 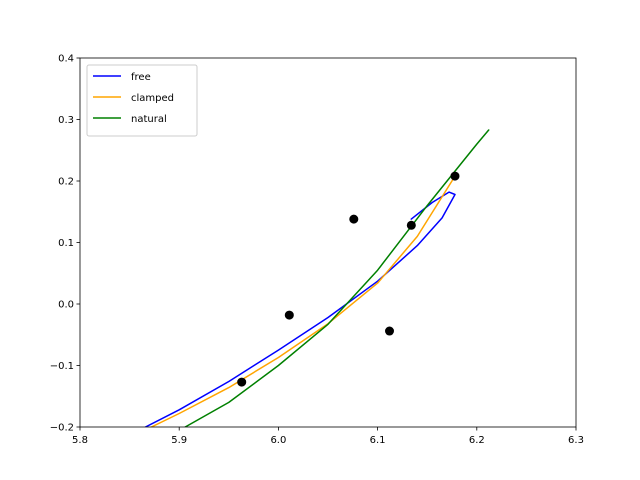 I want to click on x-axis: 5.8 5.9 6.0 6.1 6.2 6.3, so click(x=328, y=436).